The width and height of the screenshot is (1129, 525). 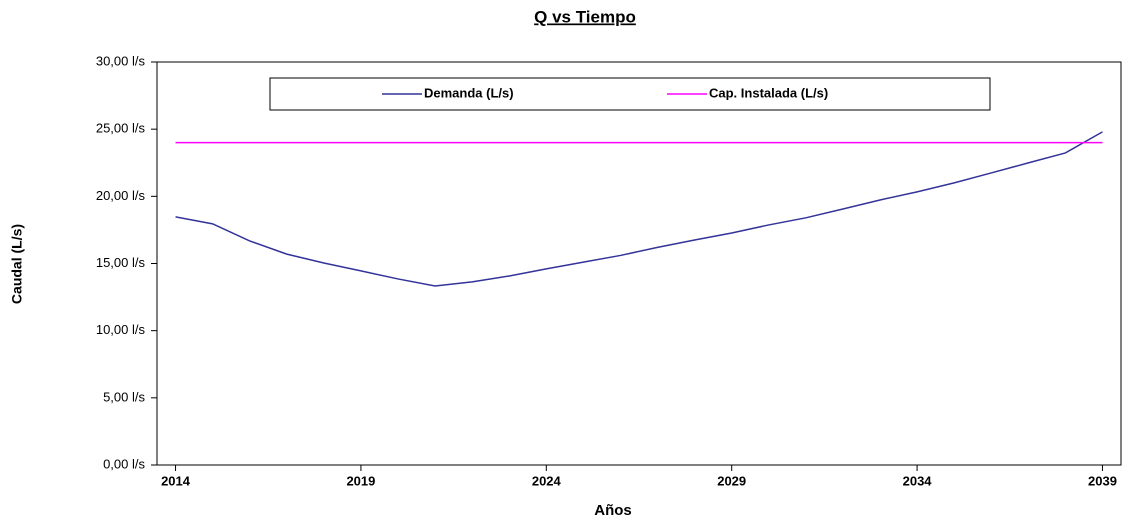 What do you see at coordinates (121, 128) in the screenshot?
I see `y-tick-label: 25,00 l/s` at bounding box center [121, 128].